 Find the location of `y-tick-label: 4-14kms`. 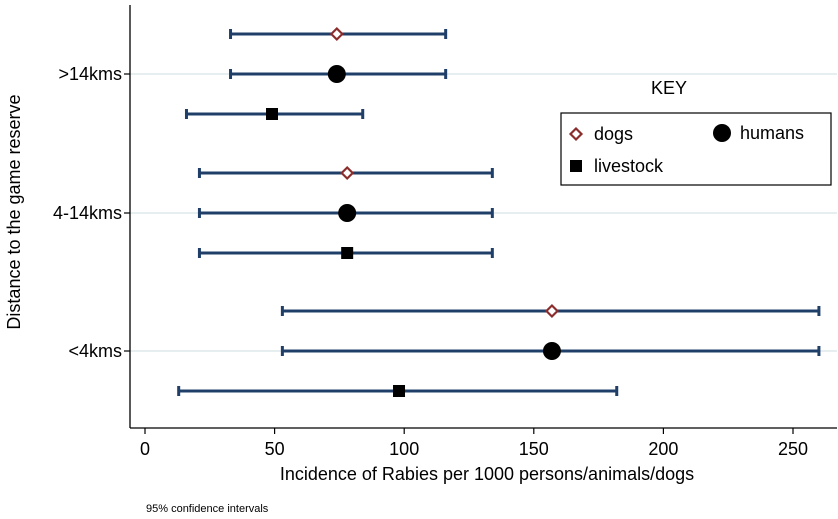

y-tick-label: 4-14kms is located at coordinates (87, 213).